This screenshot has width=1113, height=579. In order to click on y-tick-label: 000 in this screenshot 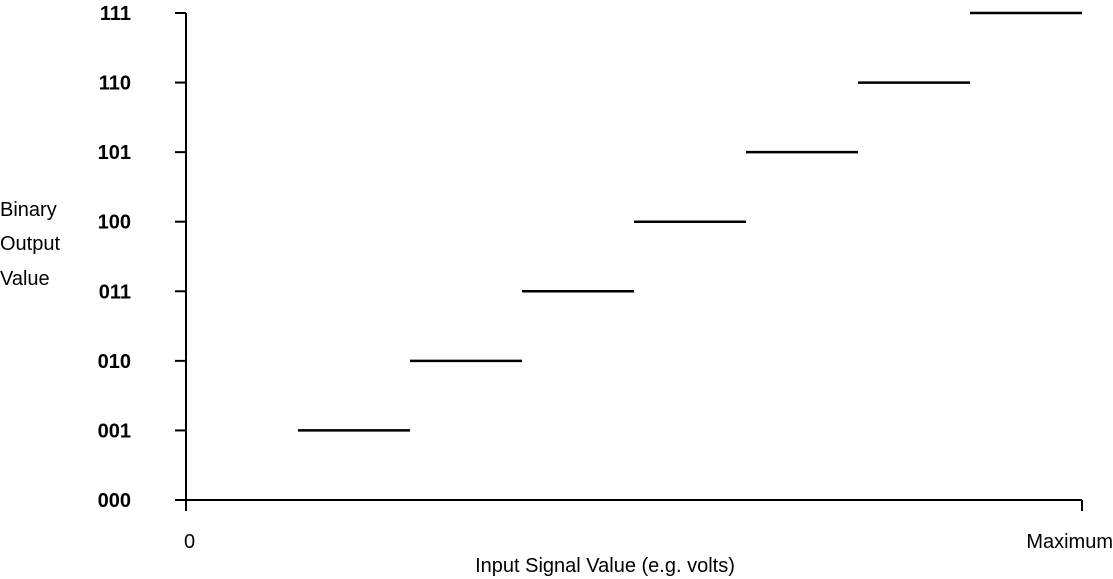, I will do `click(114, 501)`.